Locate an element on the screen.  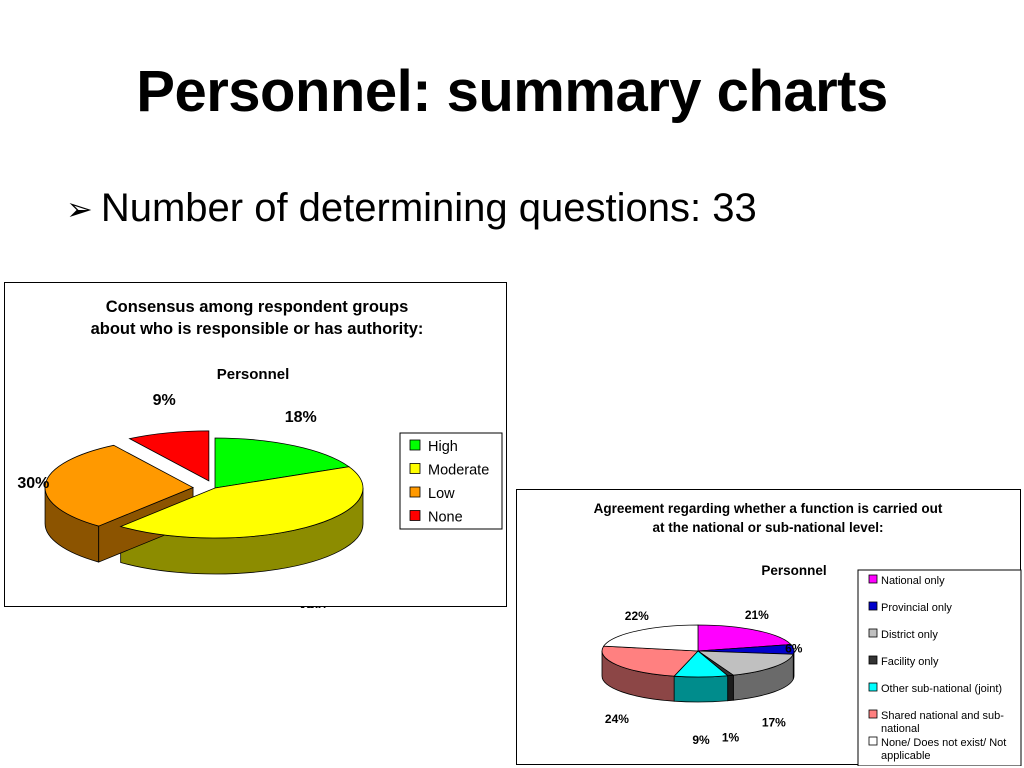
pie-1-label-provincial-only: 6% is located at coordinates (794, 648).